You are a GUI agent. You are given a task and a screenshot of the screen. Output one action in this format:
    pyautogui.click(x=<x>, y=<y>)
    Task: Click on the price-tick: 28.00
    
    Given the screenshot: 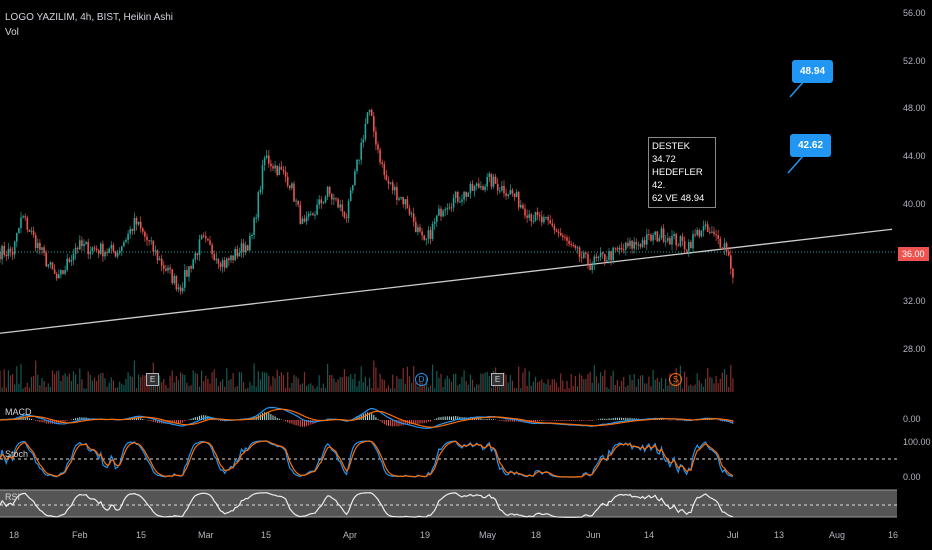 What is the action you would take?
    pyautogui.click(x=914, y=349)
    